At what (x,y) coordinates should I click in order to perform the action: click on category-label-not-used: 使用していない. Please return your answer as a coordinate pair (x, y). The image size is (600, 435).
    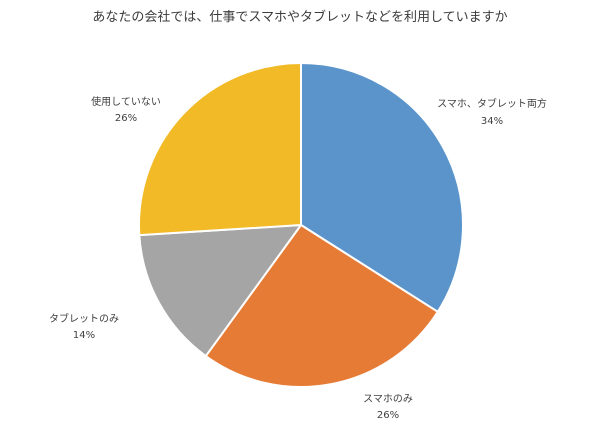
    Looking at the image, I should click on (126, 101).